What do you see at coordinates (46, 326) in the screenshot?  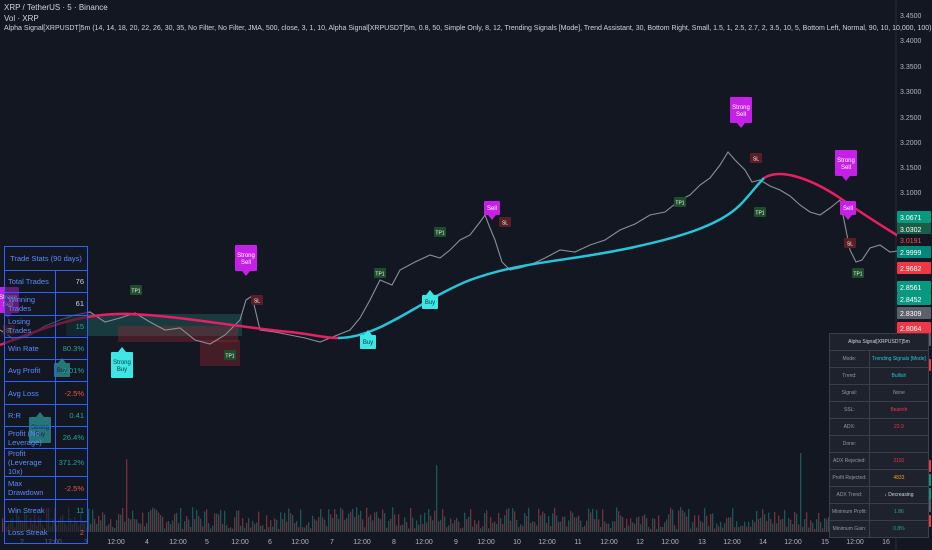 I see `table-row: Losing Trades 15` at bounding box center [46, 326].